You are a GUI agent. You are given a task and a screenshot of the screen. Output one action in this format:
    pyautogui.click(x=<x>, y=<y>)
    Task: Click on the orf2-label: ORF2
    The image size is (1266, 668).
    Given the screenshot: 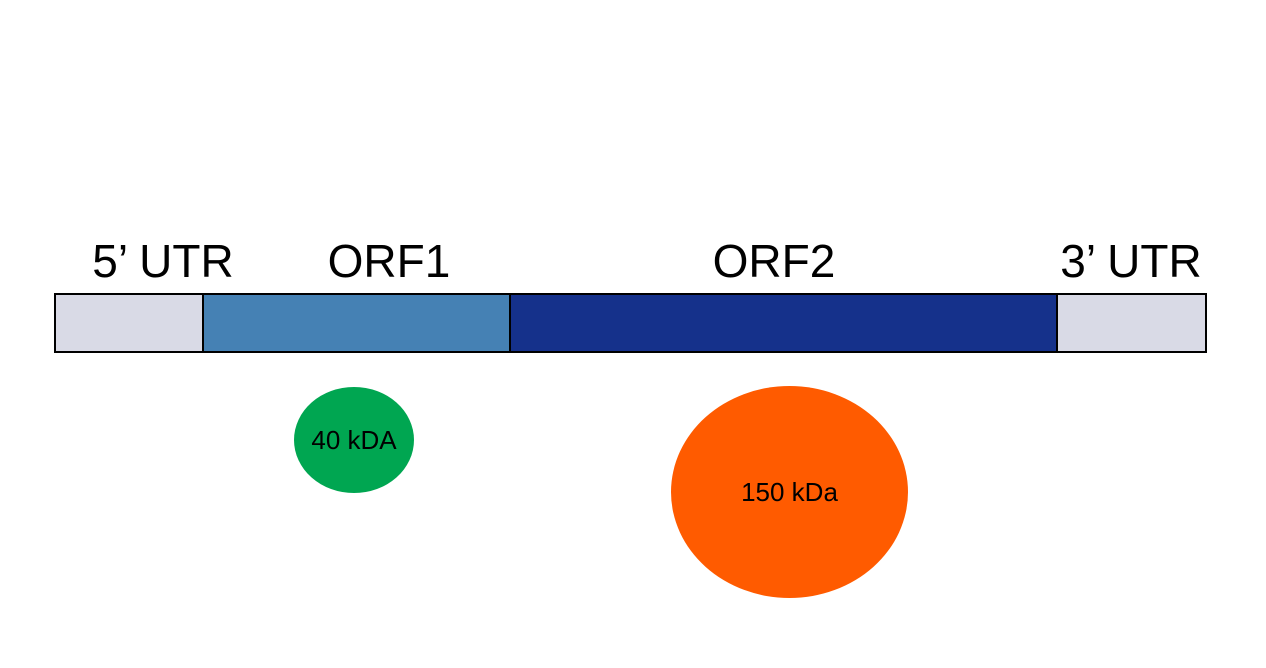 What is the action you would take?
    pyautogui.click(x=774, y=261)
    